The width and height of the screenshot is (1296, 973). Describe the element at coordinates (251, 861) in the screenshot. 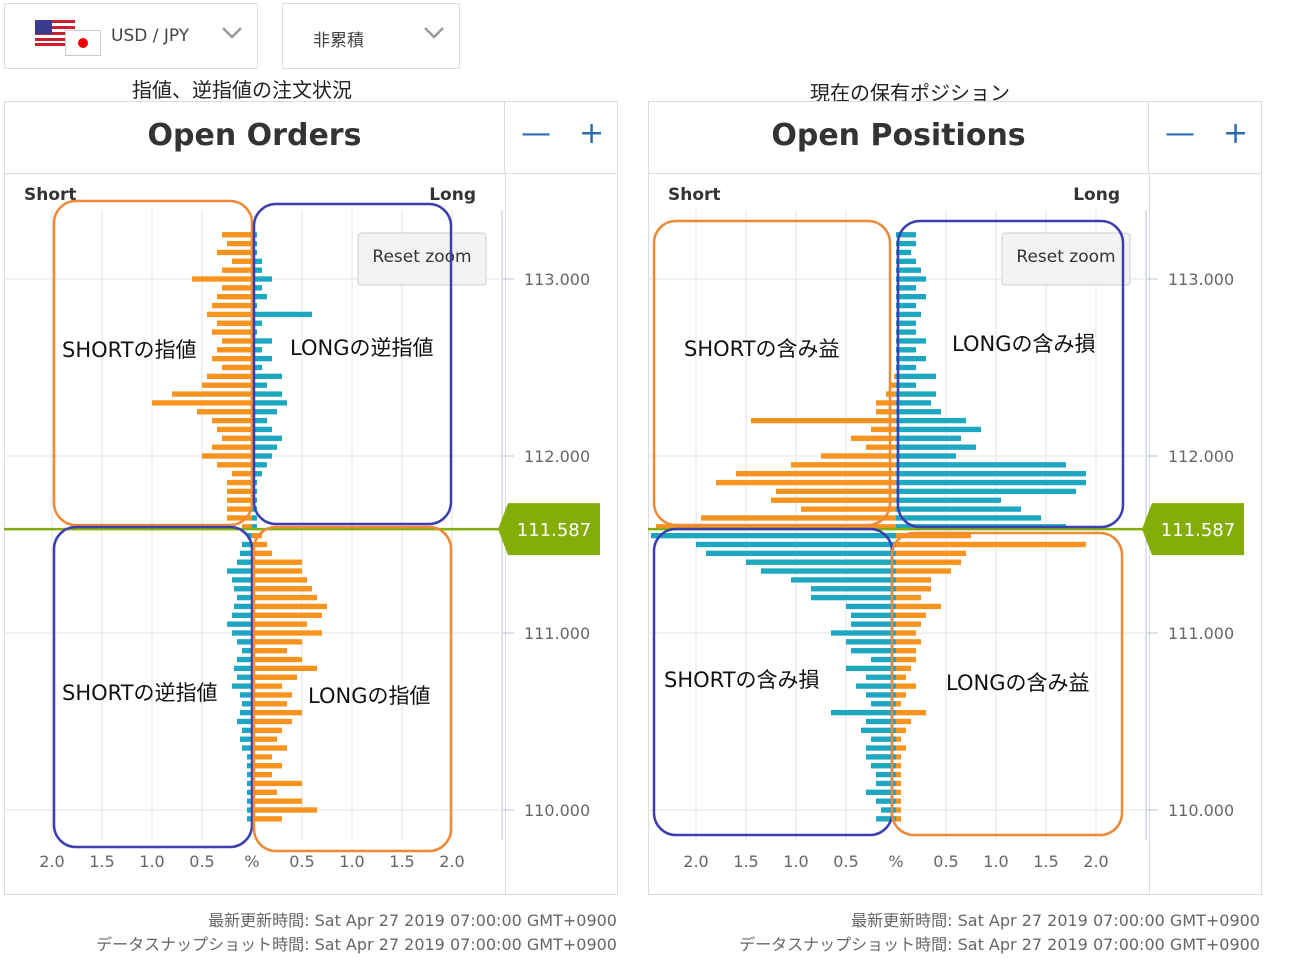

I see `x-tick-label: %` at that location.